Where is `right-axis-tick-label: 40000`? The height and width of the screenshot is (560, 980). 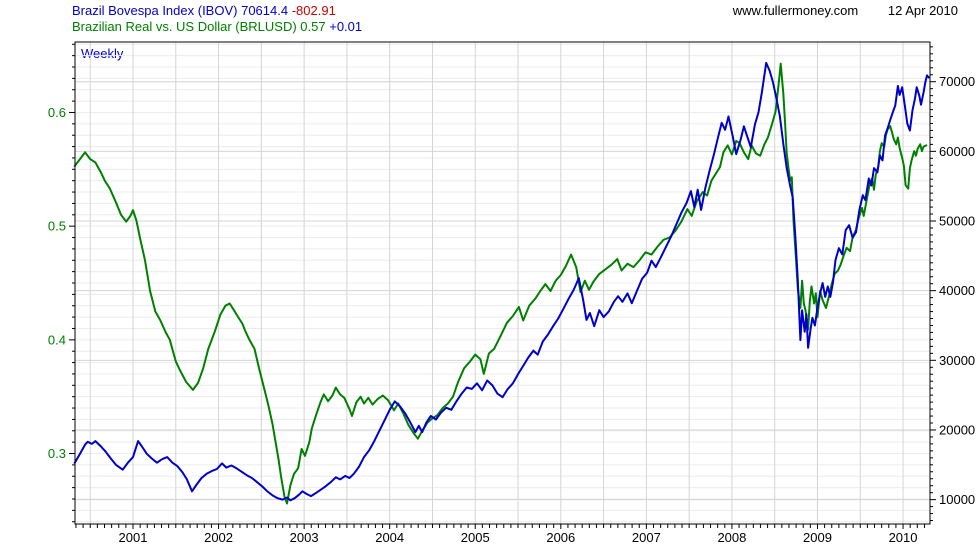
right-axis-tick-label: 40000 is located at coordinates (957, 290).